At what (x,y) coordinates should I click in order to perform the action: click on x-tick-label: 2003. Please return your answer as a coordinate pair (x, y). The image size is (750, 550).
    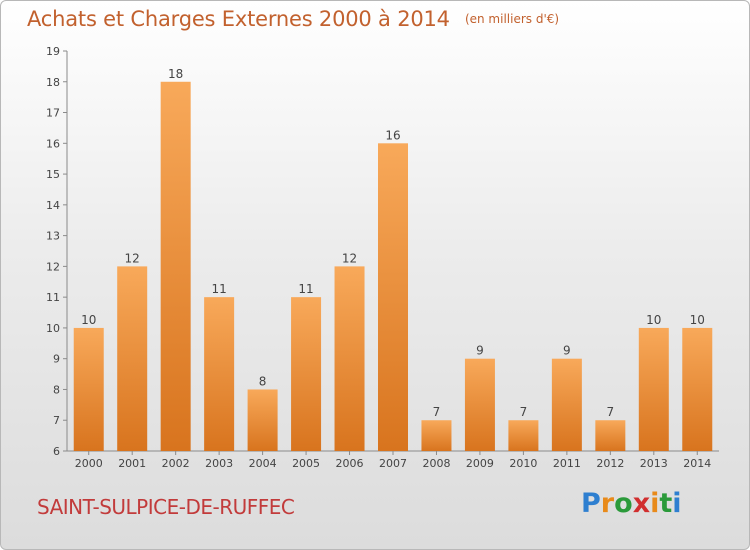
    Looking at the image, I should click on (219, 463).